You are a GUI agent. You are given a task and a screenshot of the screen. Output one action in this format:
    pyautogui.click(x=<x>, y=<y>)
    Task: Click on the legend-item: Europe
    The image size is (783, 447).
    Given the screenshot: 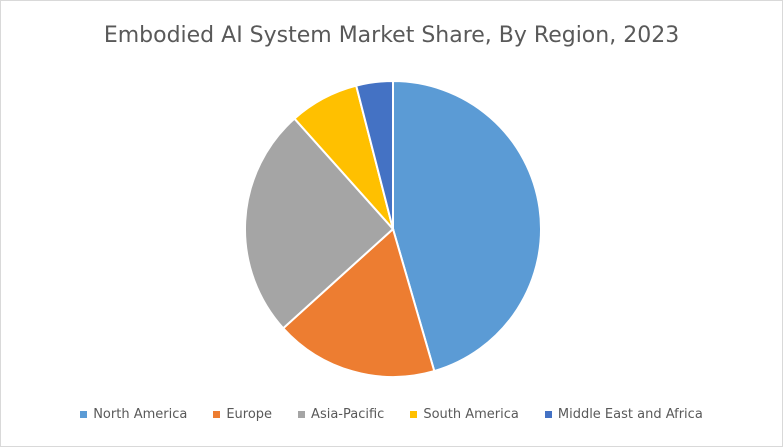 What is the action you would take?
    pyautogui.click(x=242, y=414)
    